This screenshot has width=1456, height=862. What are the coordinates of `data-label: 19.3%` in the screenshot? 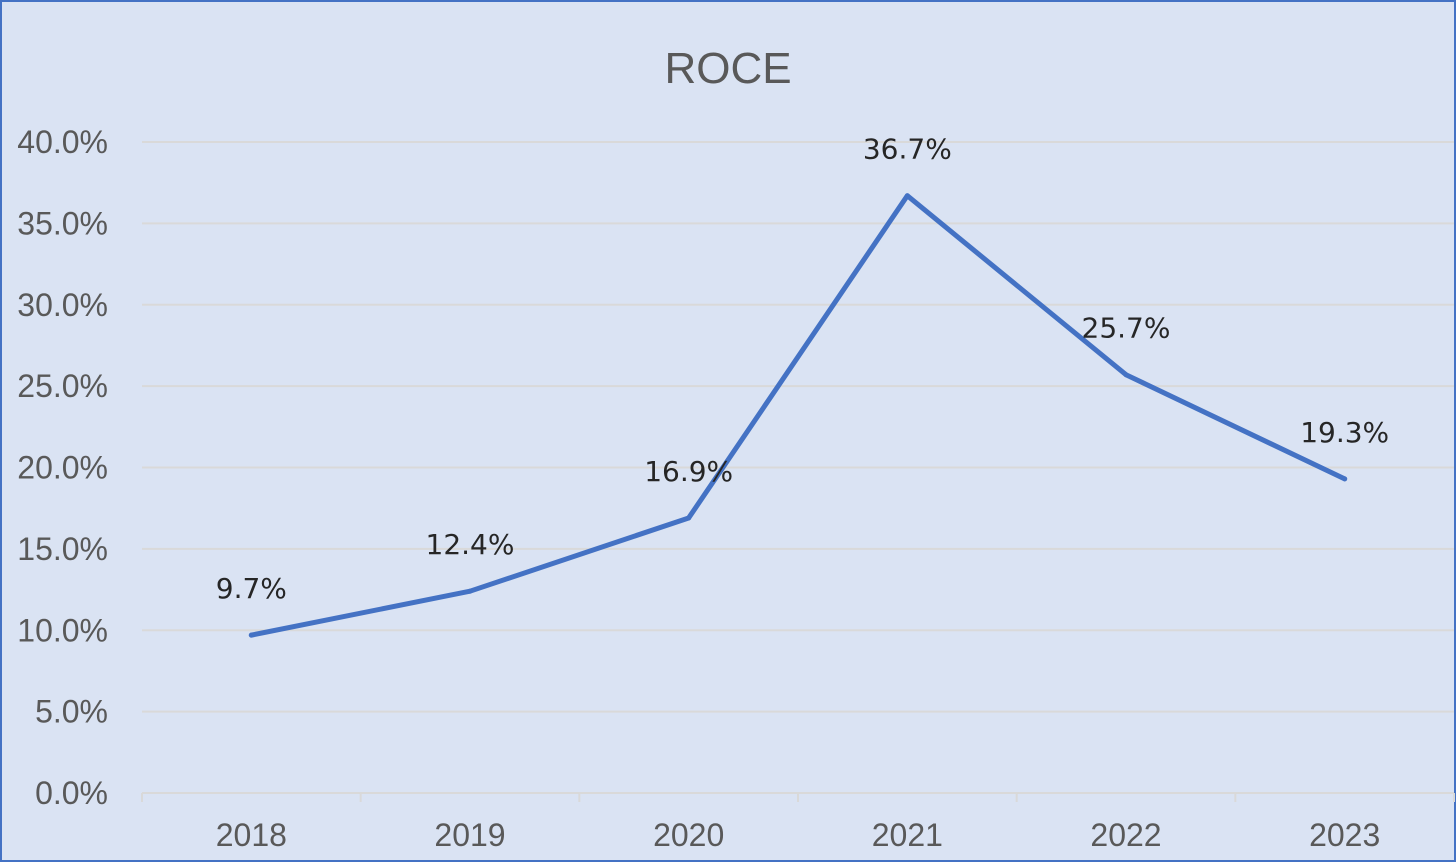 It's located at (1344, 432).